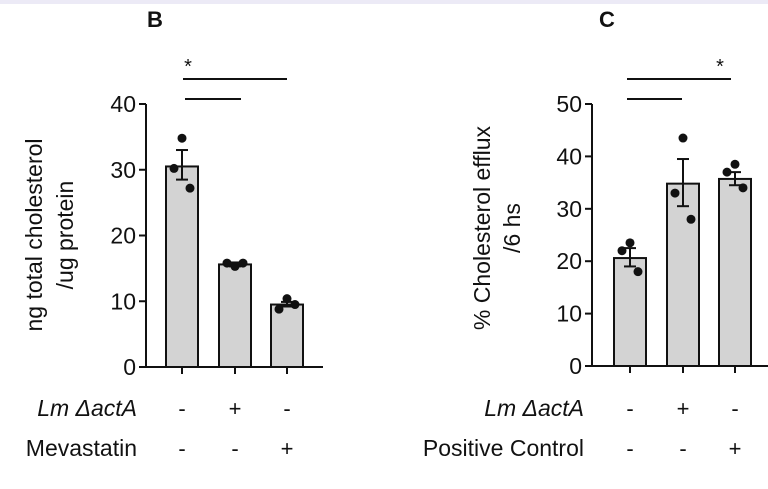  What do you see at coordinates (607, 19) in the screenshot?
I see `panel-label: C` at bounding box center [607, 19].